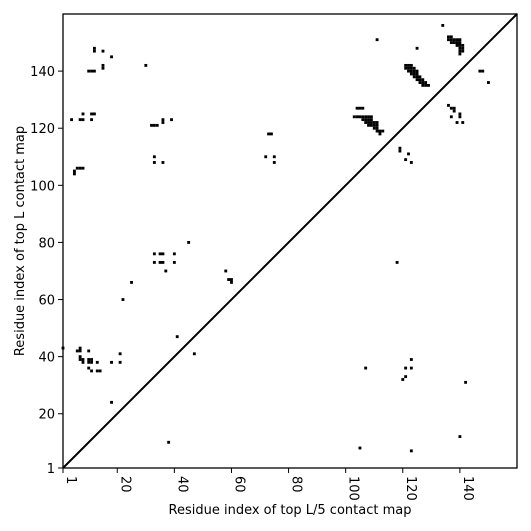 The height and width of the screenshot is (531, 531). I want to click on x-tick-label: 20, so click(124, 484).